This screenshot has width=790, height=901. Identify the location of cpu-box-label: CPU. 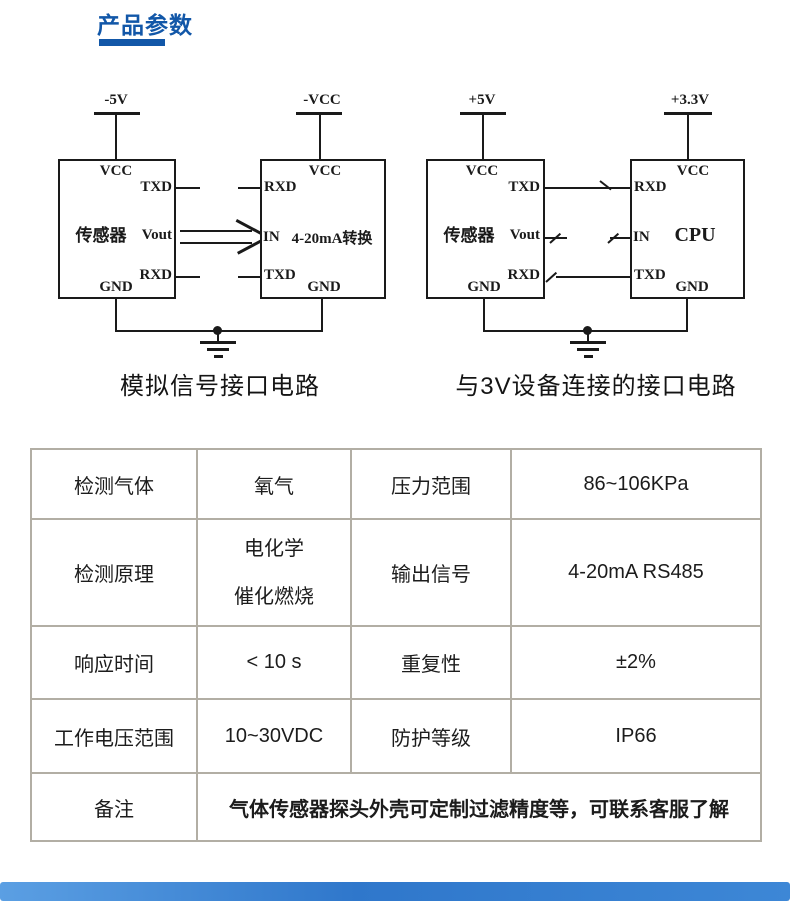
(695, 235).